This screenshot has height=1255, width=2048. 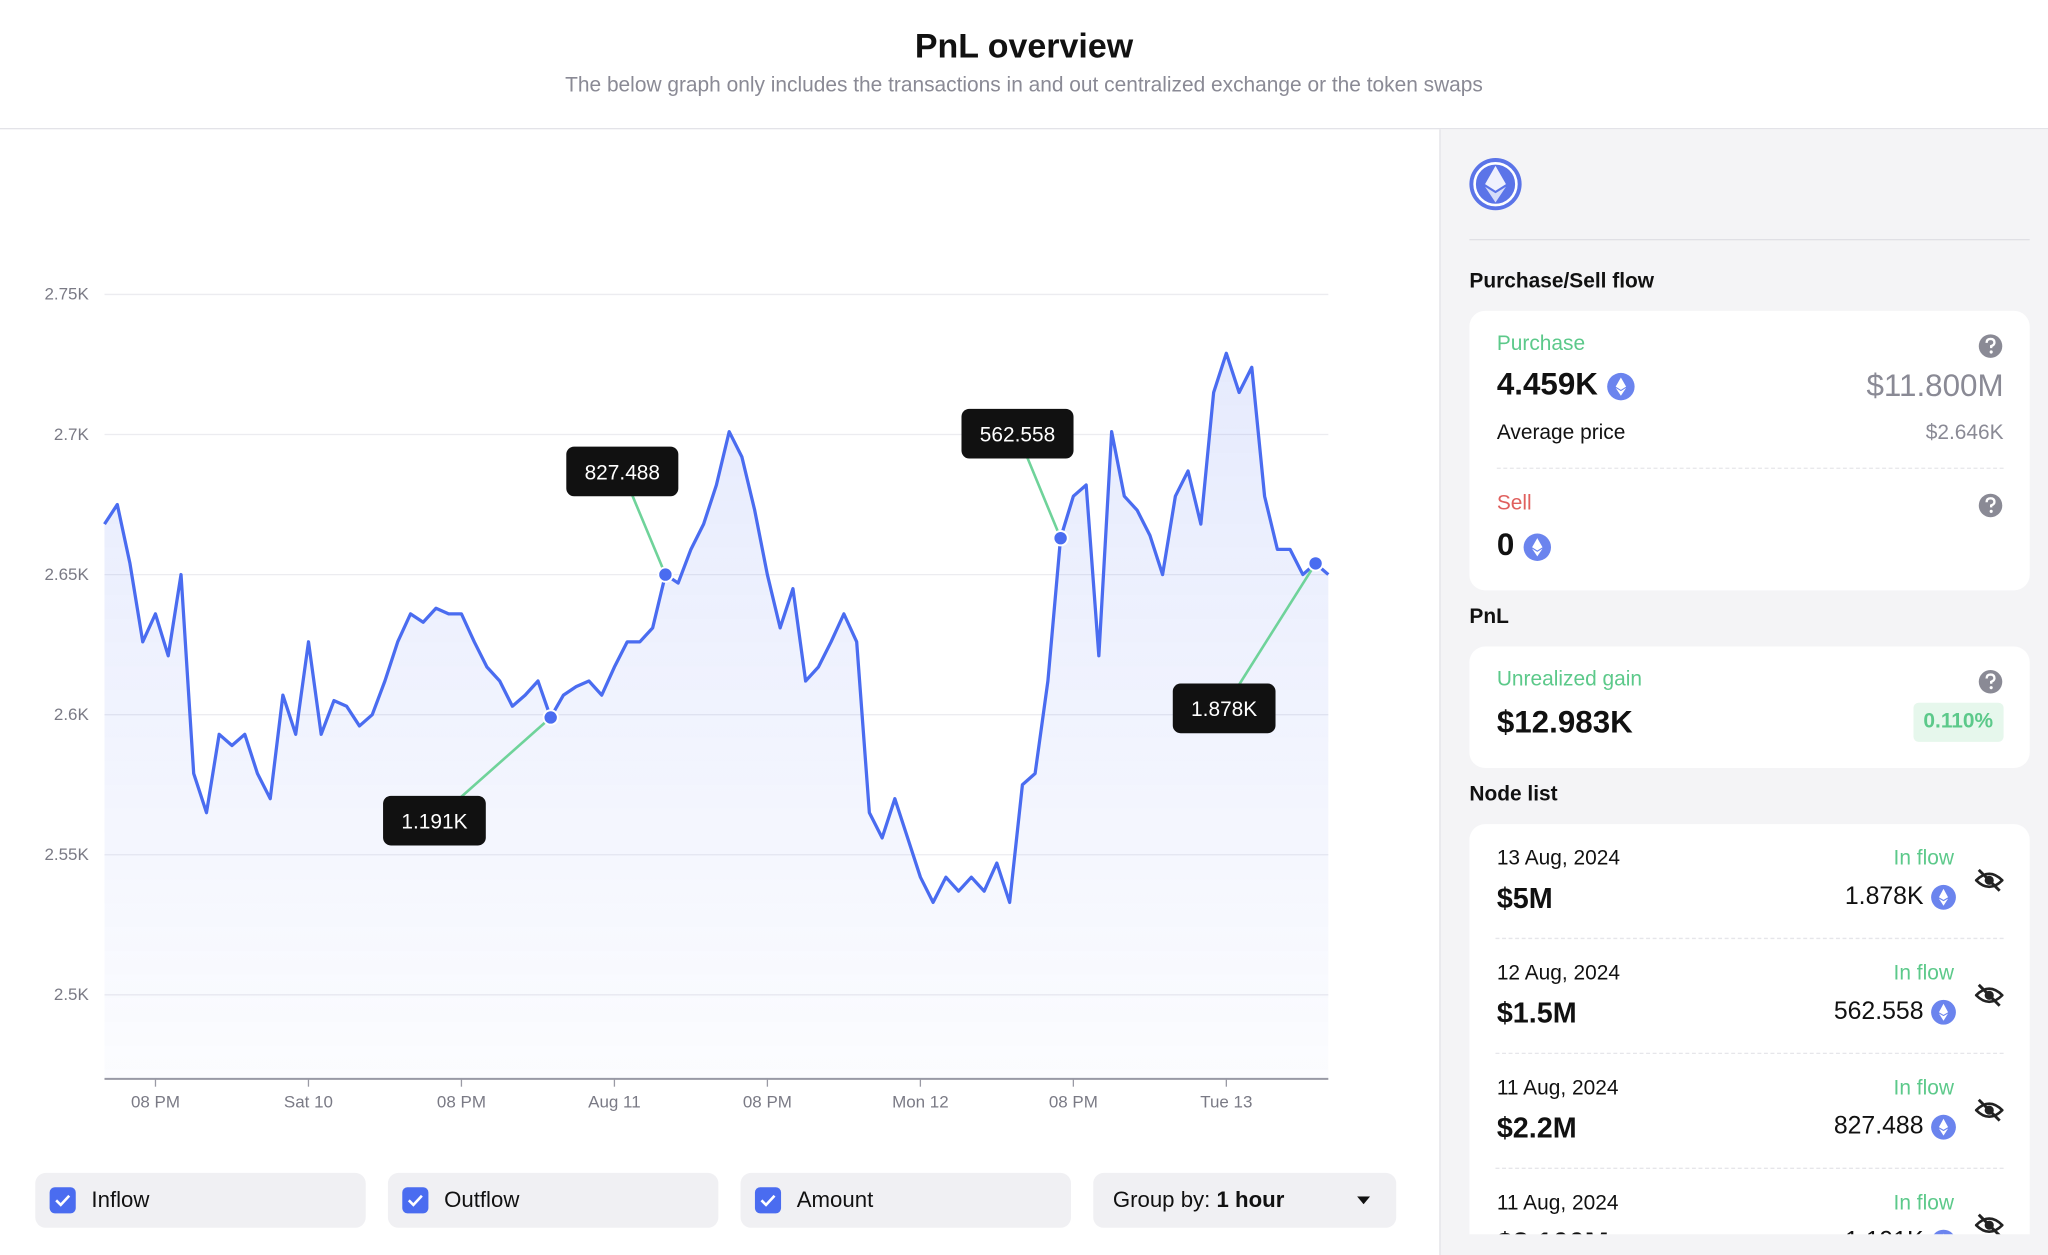 What do you see at coordinates (66, 854) in the screenshot?
I see `y-tick-label: 2.55K` at bounding box center [66, 854].